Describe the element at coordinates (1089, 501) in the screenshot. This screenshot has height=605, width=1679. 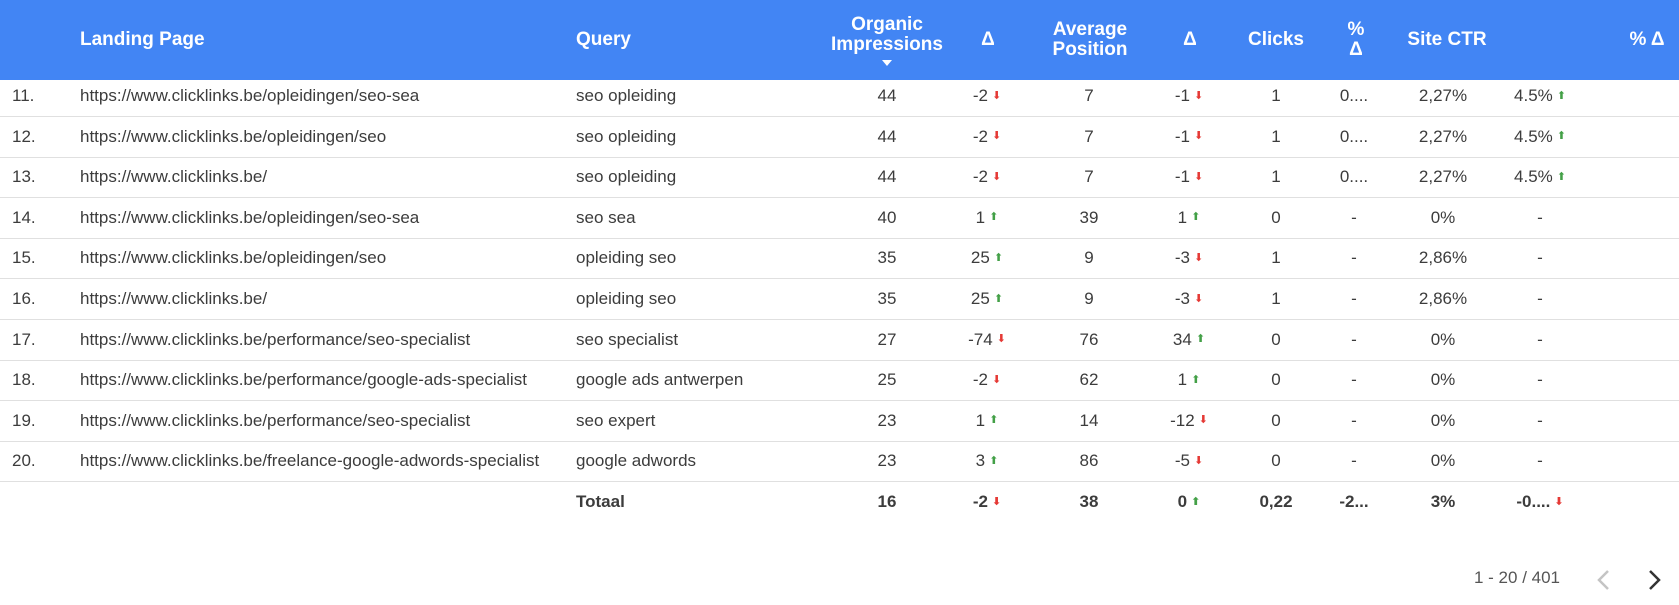
I see `total-pos: 38` at that location.